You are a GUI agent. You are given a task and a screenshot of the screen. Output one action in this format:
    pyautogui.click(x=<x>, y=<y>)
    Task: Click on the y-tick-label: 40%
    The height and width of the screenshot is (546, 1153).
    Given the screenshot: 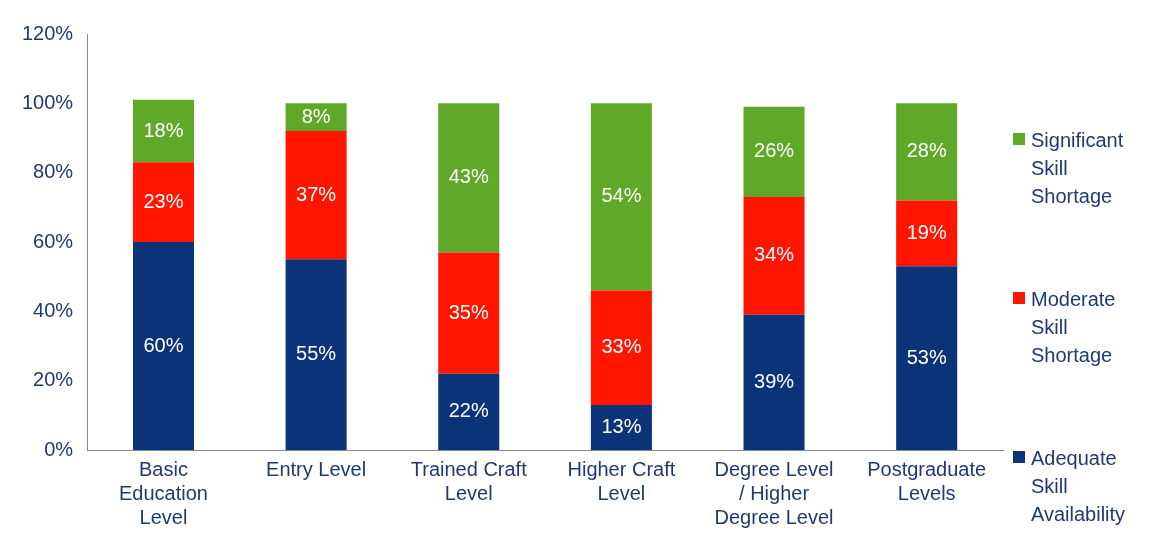 What is the action you would take?
    pyautogui.click(x=53, y=309)
    